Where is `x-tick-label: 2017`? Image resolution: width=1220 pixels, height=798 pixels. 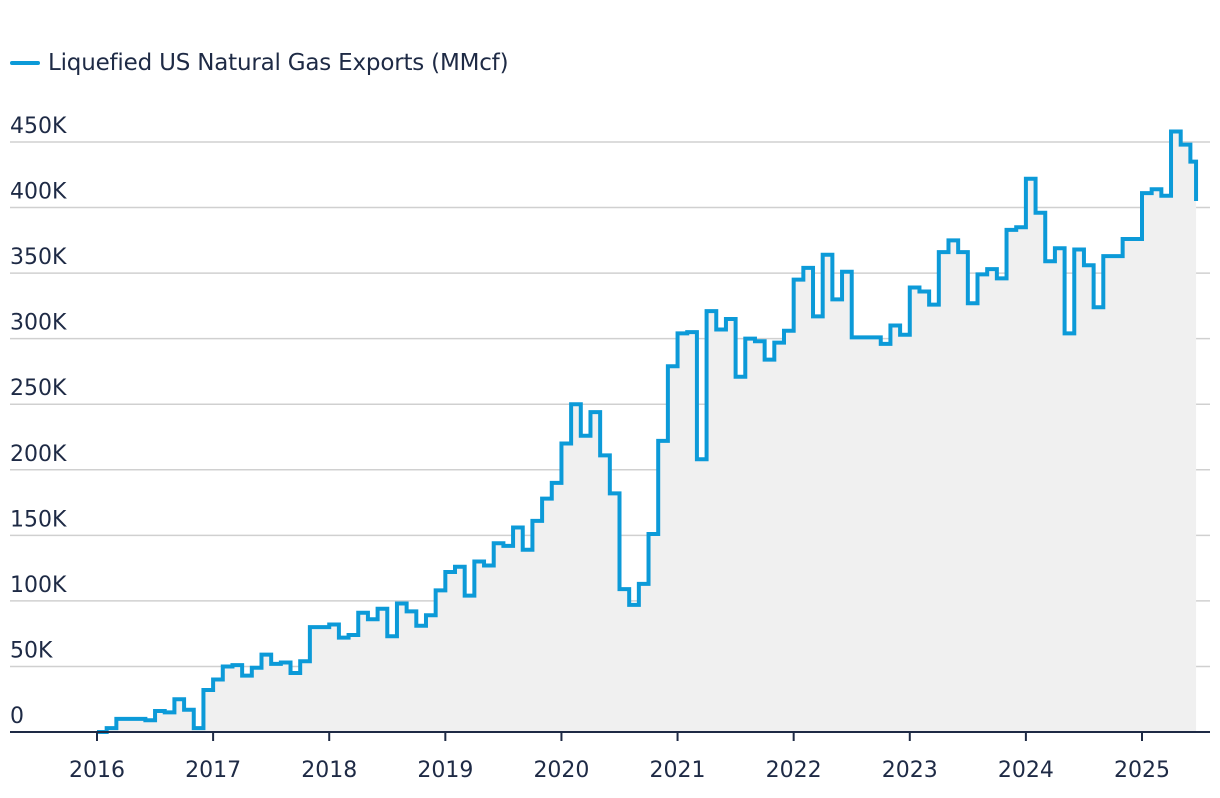
x-tick-label: 2017 is located at coordinates (213, 770).